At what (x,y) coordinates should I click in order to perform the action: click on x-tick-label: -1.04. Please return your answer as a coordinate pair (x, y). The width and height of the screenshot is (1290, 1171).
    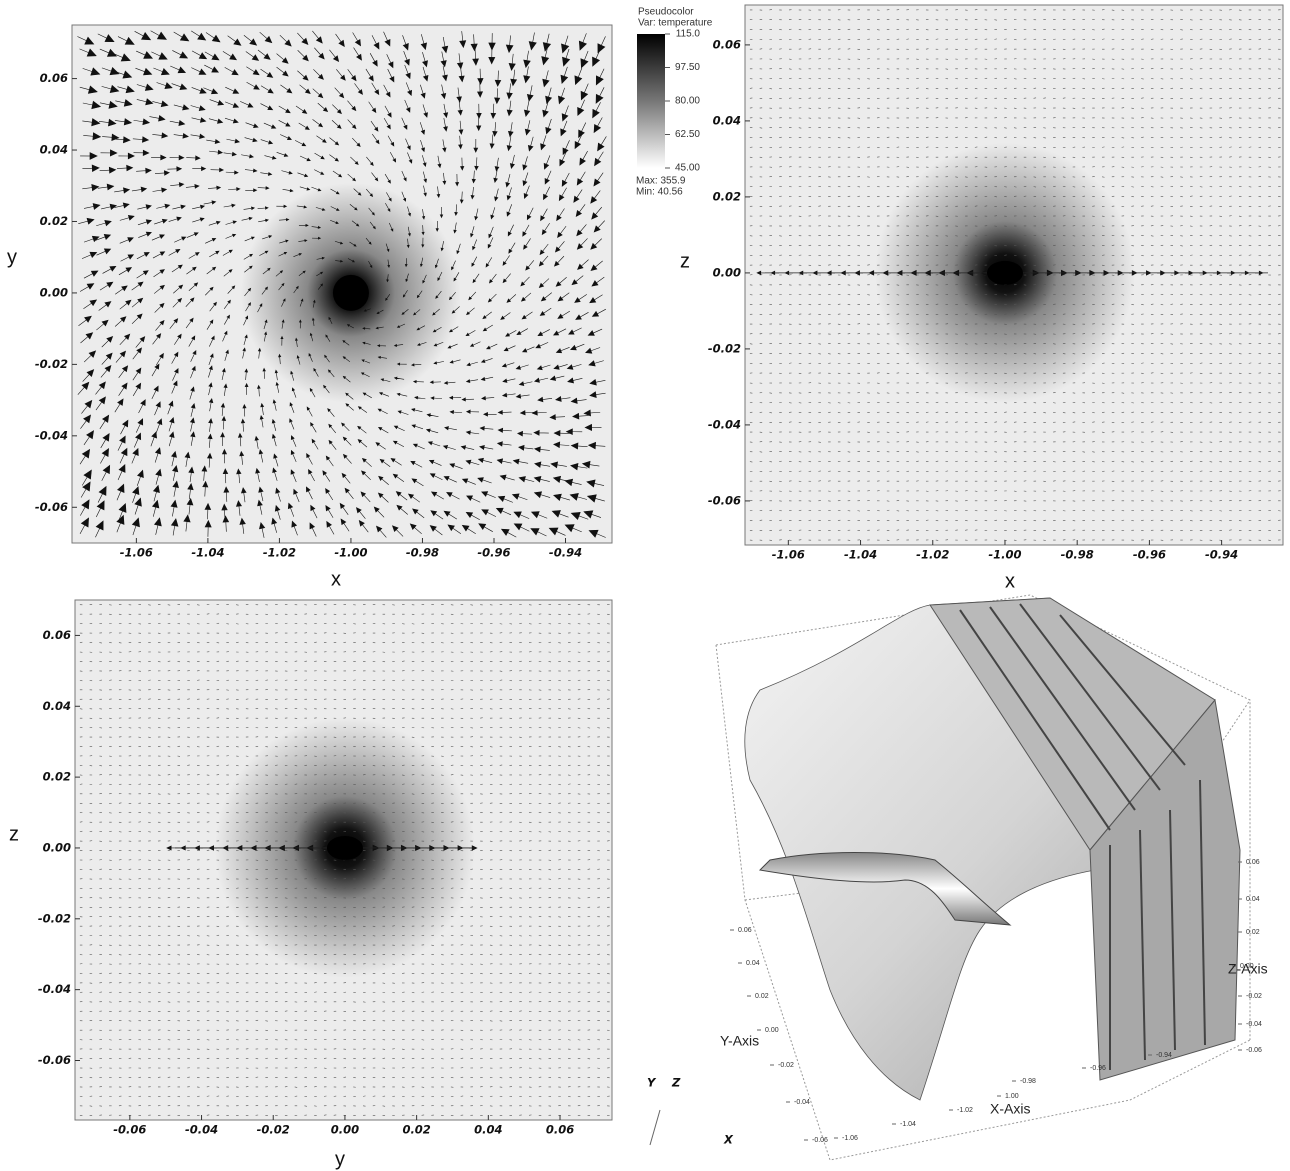
    Looking at the image, I should click on (860, 555).